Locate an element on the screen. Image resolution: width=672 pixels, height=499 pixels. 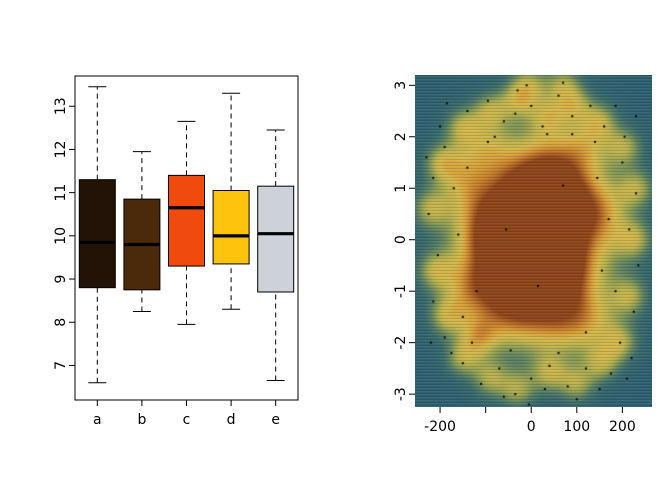
x-tick-label: 200 is located at coordinates (622, 427).